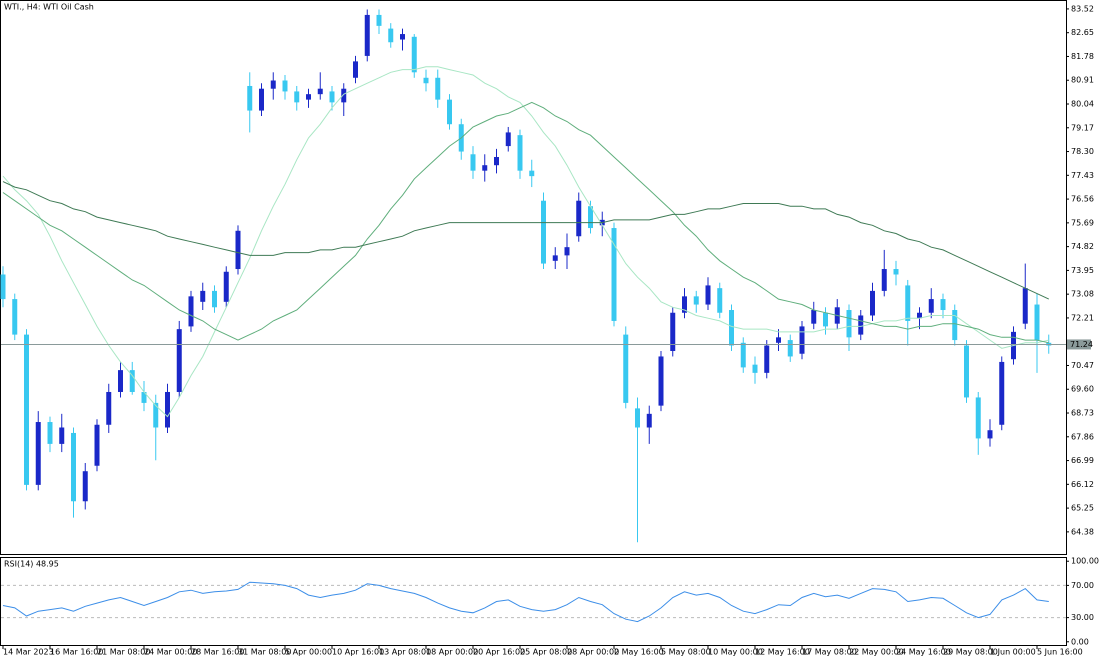 This screenshot has height=660, width=1100. I want to click on x-tick-label: 12 May 16:00, so click(782, 652).